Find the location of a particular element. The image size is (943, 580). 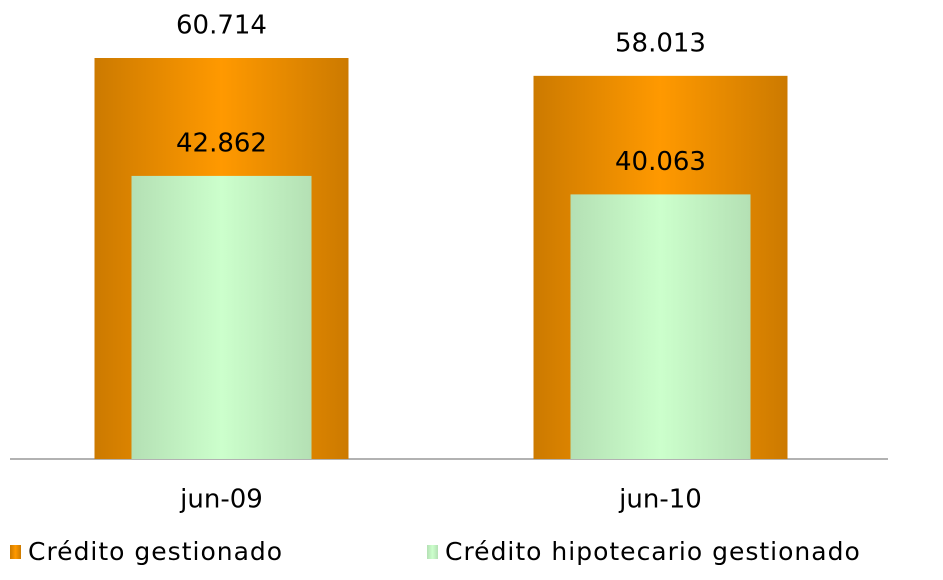

data-label: 42.862 is located at coordinates (221, 143).